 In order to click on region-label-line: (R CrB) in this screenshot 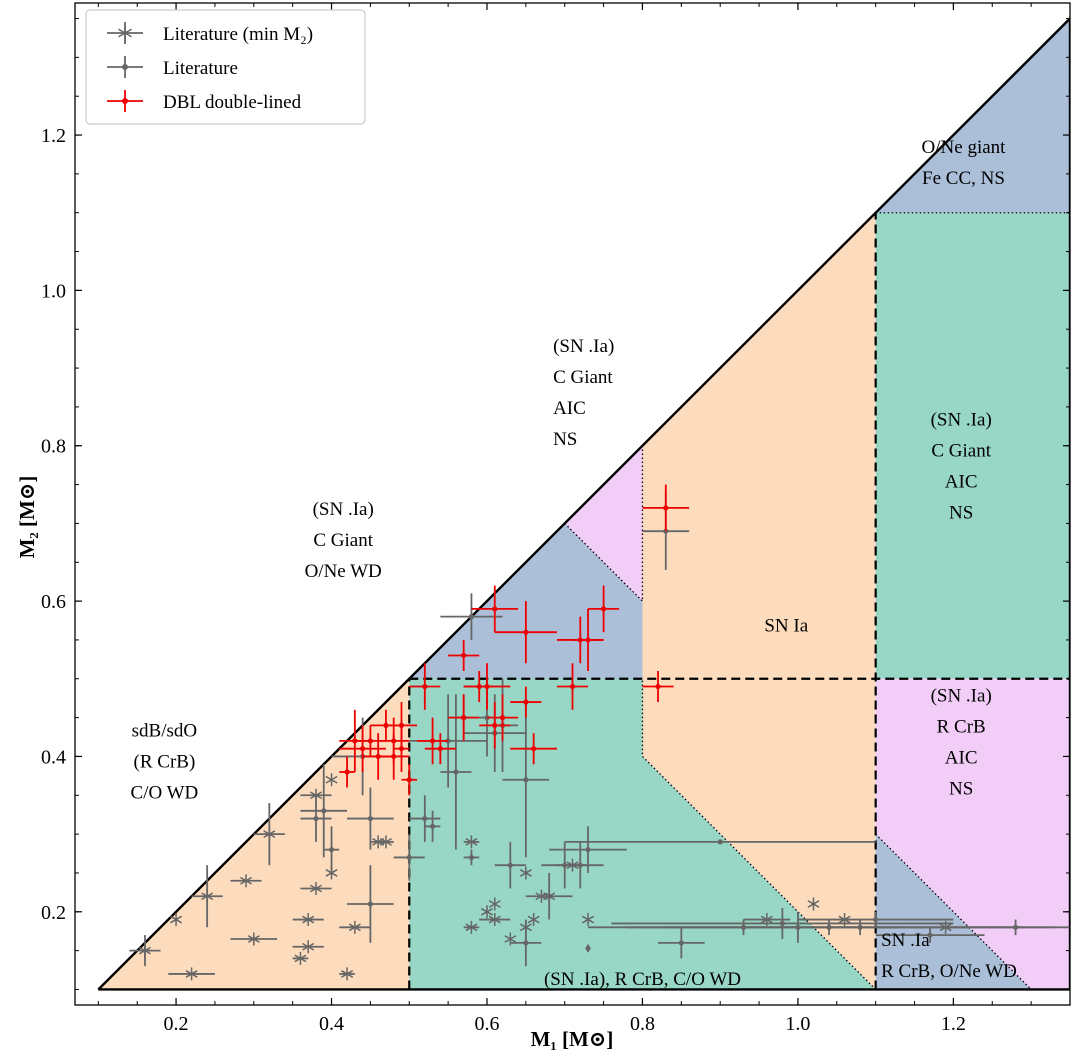, I will do `click(165, 761)`.